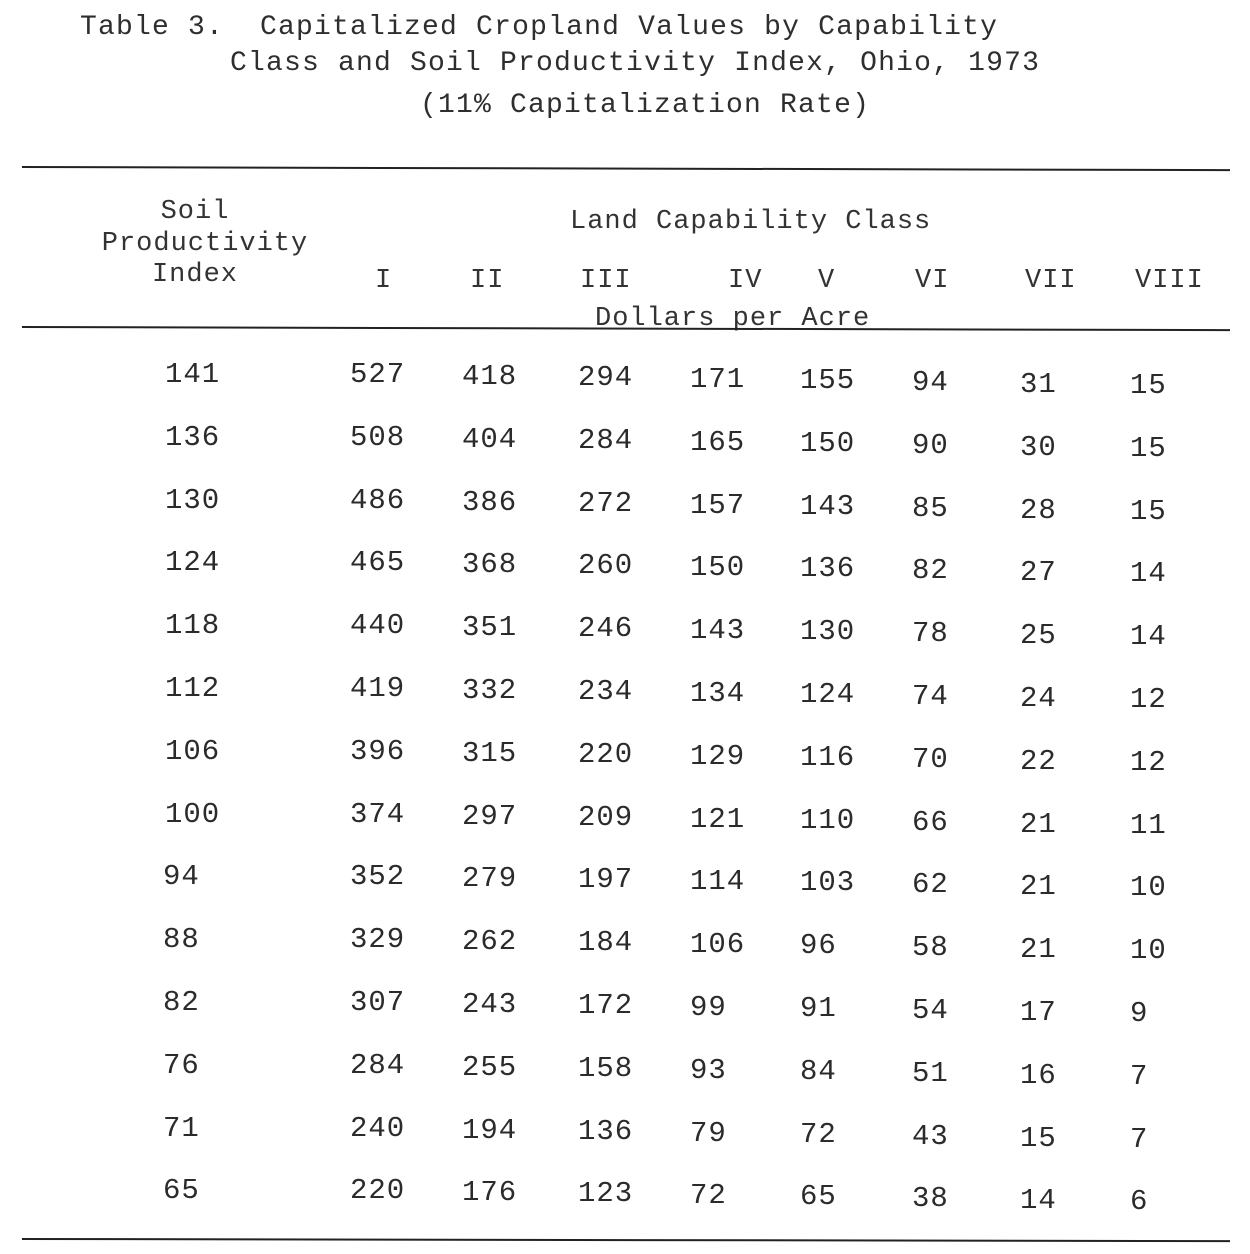 This screenshot has height=1254, width=1250. I want to click on productivity-index-cell: 76, so click(181, 1065).